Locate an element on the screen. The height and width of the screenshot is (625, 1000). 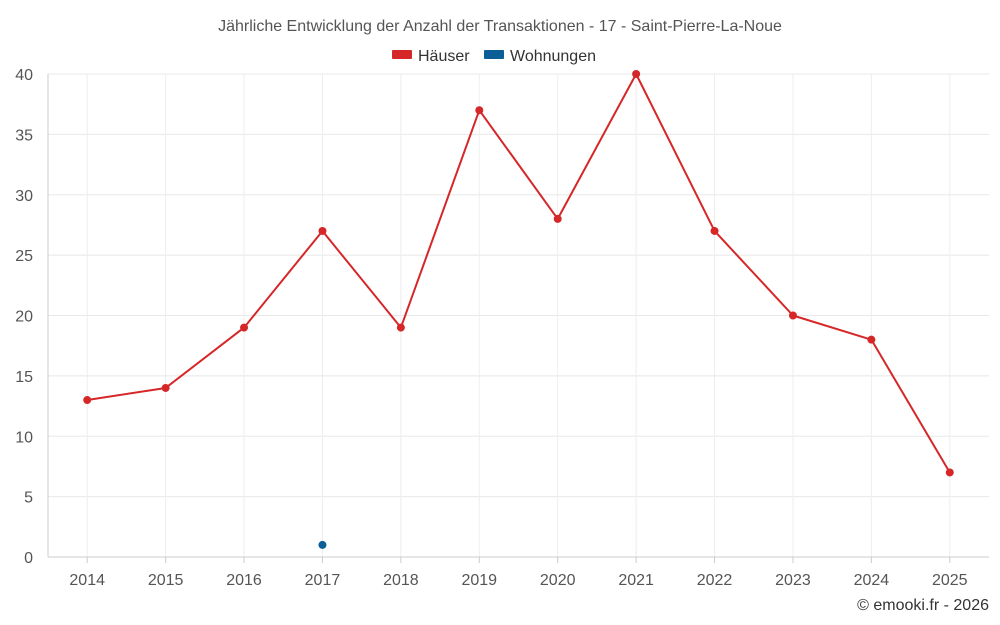
x-tick-label: 2021 is located at coordinates (636, 580).